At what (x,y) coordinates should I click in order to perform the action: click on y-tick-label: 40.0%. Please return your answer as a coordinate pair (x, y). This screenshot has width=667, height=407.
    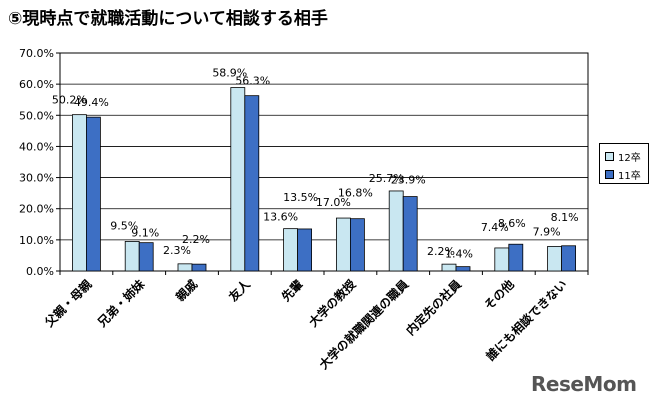
    Looking at the image, I should click on (36, 146).